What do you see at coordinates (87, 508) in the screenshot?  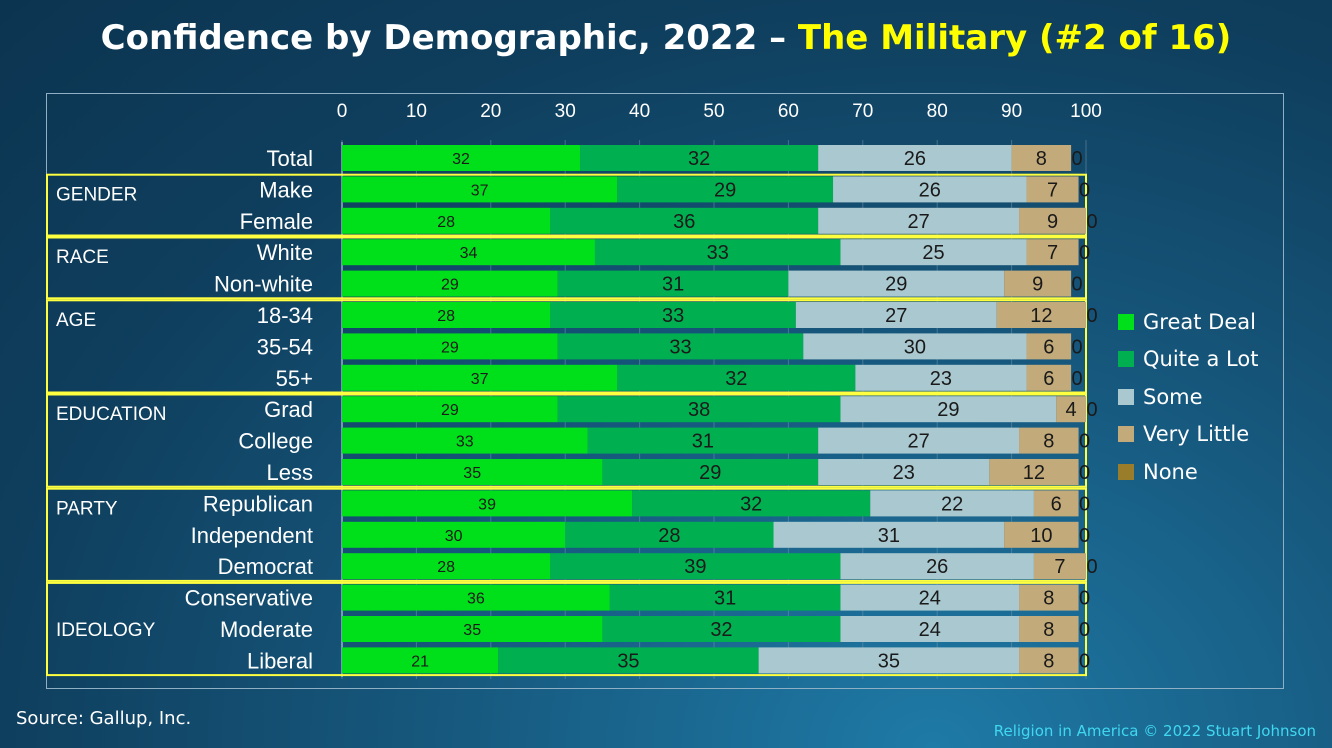 I see `group-label: PARTY` at bounding box center [87, 508].